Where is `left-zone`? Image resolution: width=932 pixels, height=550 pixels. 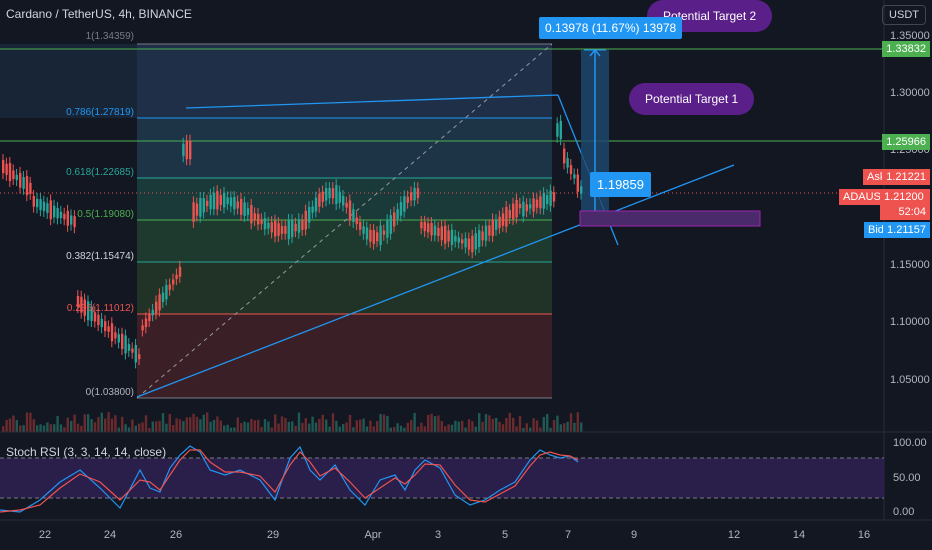 left-zone is located at coordinates (68, 81).